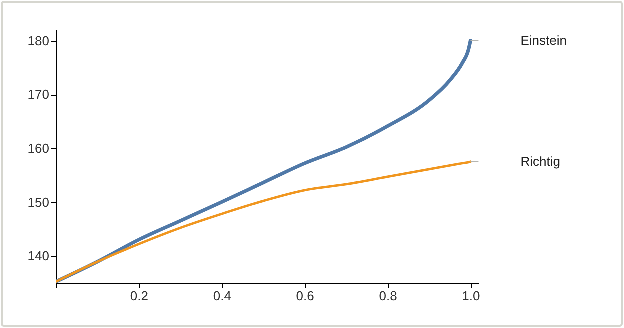 This screenshot has width=624, height=328. I want to click on x-tick-label: 0.4, so click(222, 296).